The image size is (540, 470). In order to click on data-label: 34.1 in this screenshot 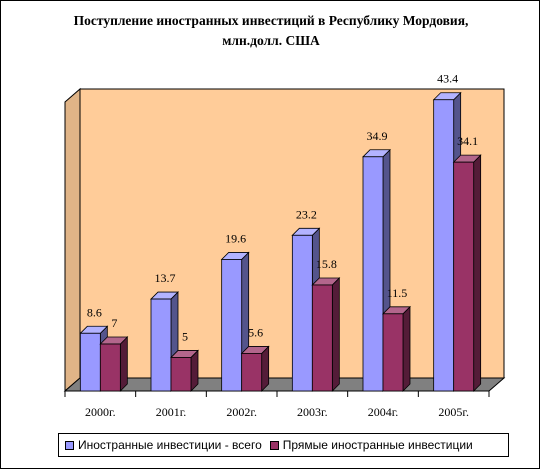, I will do `click(467, 141)`.